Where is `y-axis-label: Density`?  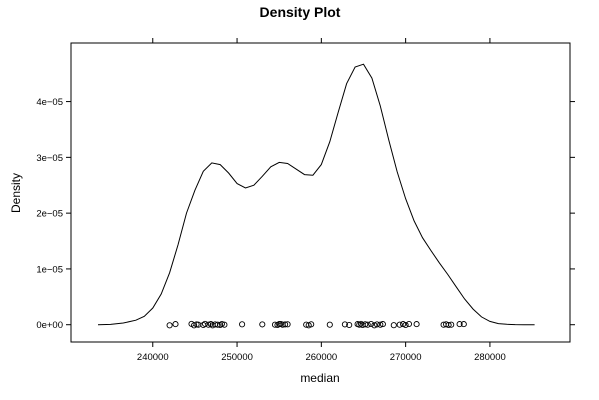 y-axis-label: Density is located at coordinates (16, 193).